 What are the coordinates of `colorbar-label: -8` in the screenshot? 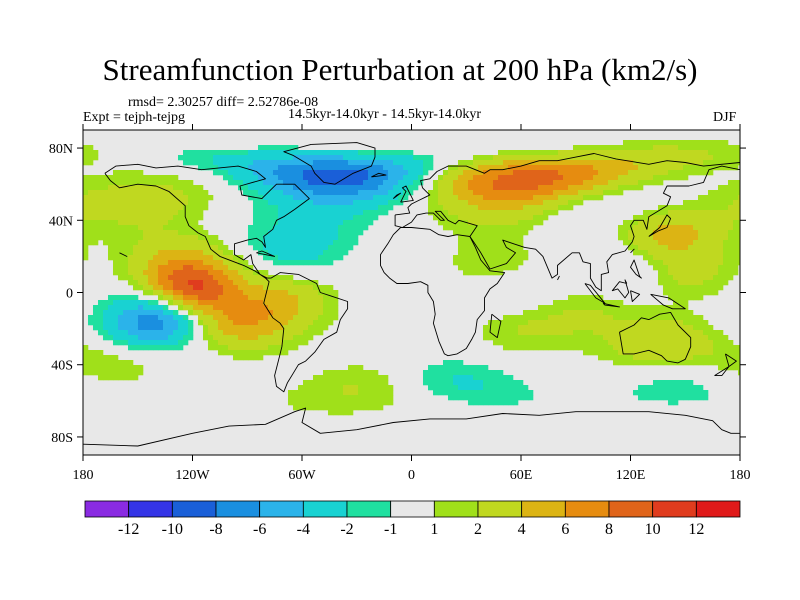 It's located at (215, 529).